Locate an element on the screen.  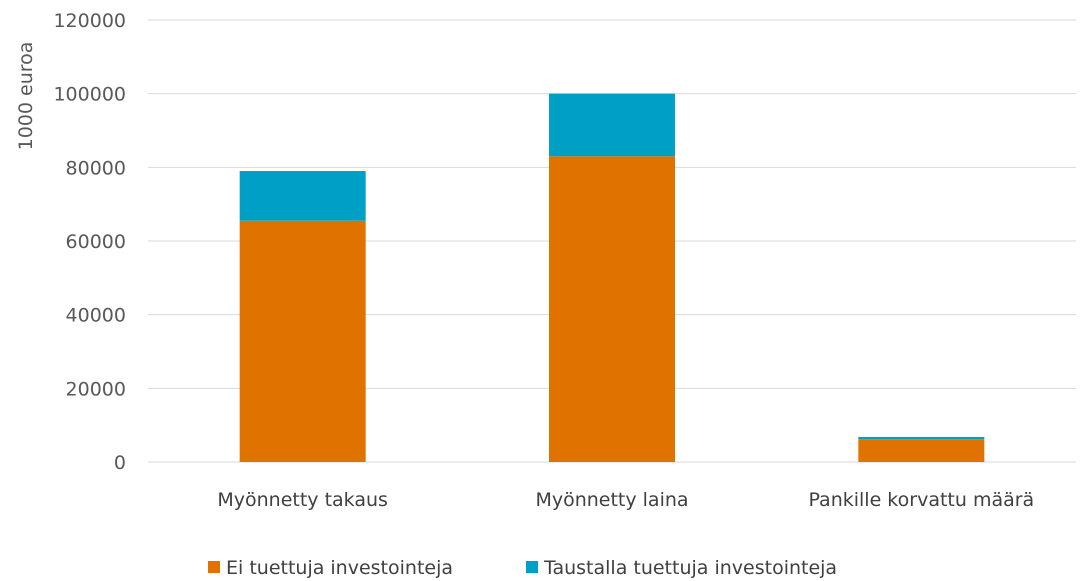
y-tick-label: 80000 is located at coordinates (96, 168).